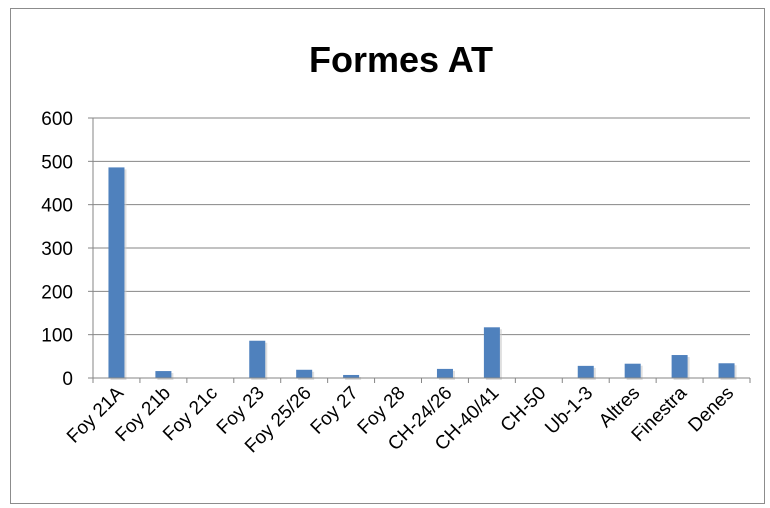  What do you see at coordinates (57, 206) in the screenshot?
I see `y-tick-label: 400` at bounding box center [57, 206].